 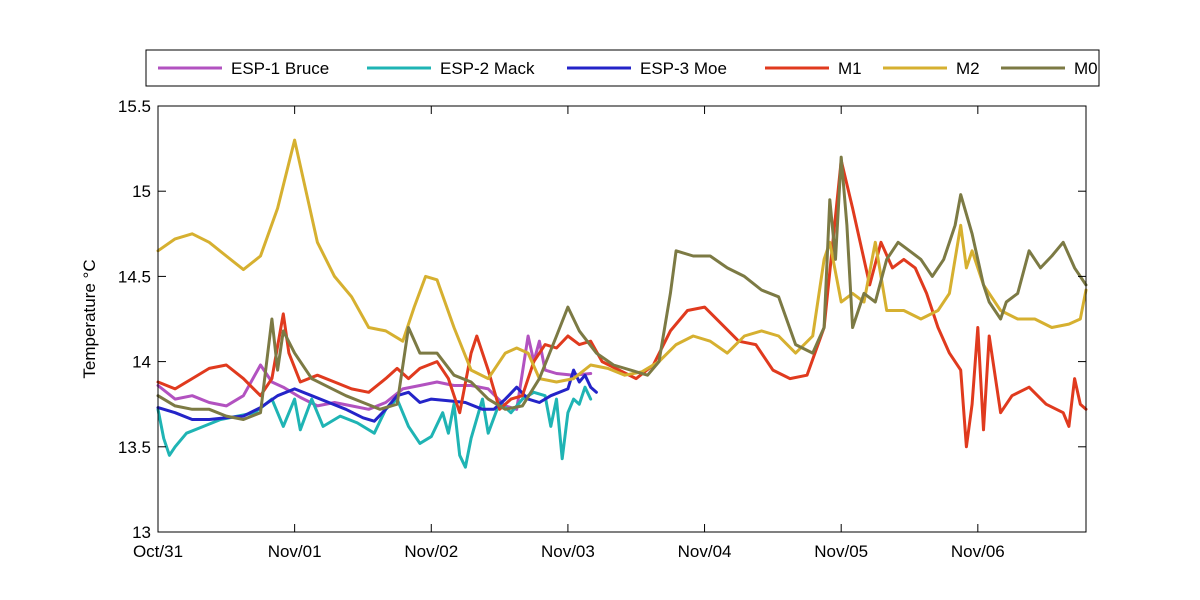 I want to click on x-tick-label: Nov/03, so click(x=568, y=551).